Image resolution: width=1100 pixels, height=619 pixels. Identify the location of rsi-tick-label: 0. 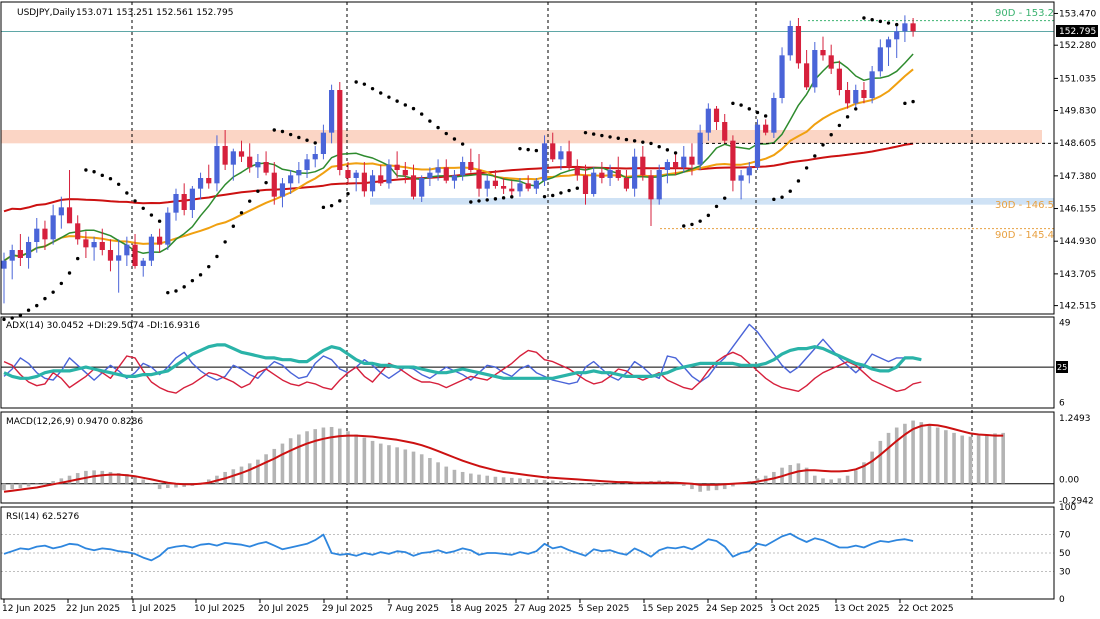
(1062, 600).